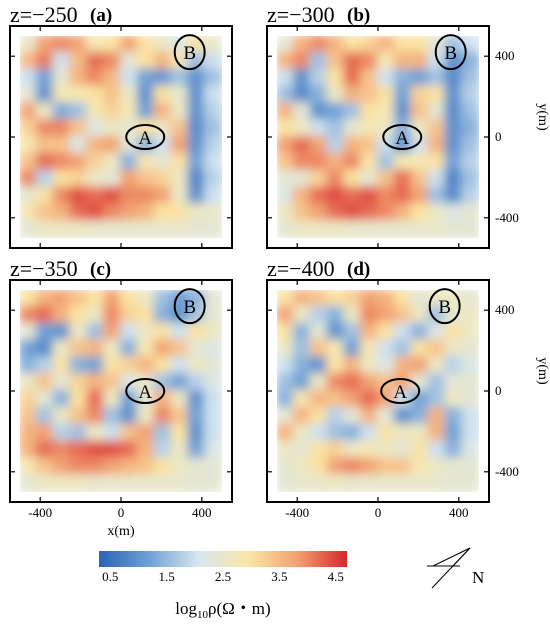 The image size is (550, 626). I want to click on x-axis-label: x(m), so click(121, 531).